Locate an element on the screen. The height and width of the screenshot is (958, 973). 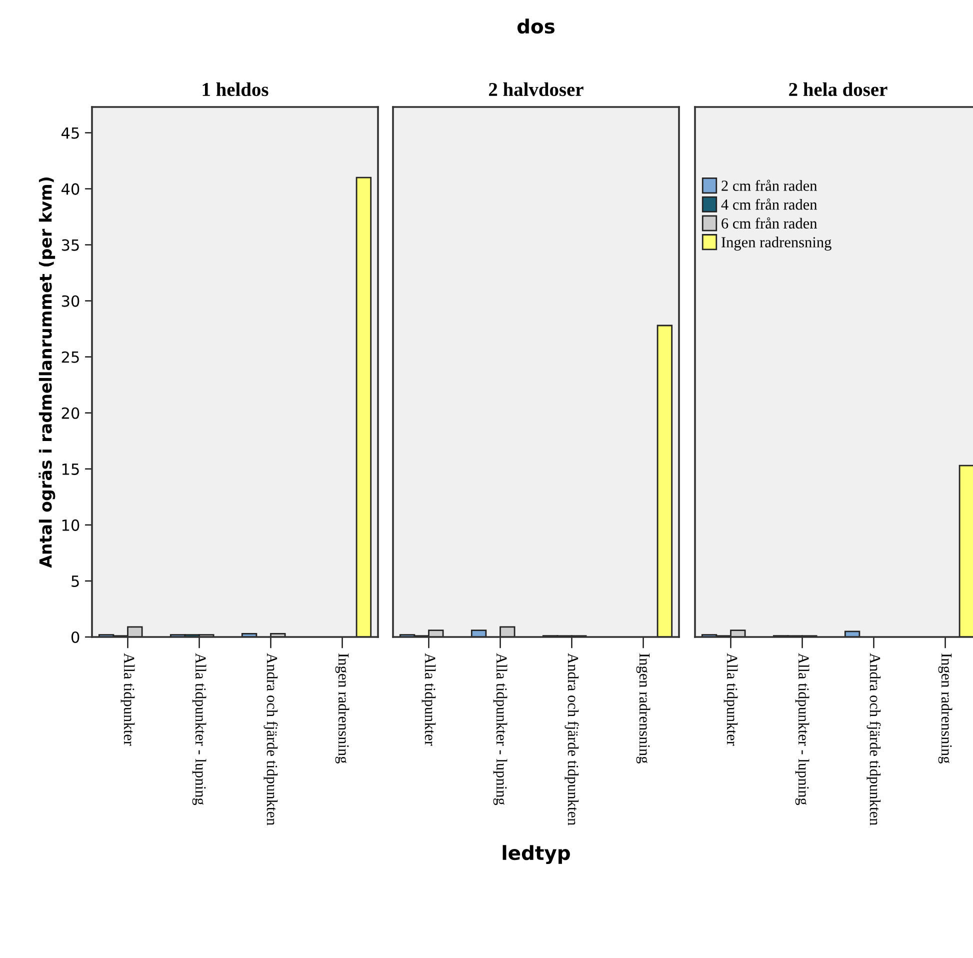
legend-label: 4 cm från raden is located at coordinates (769, 204).